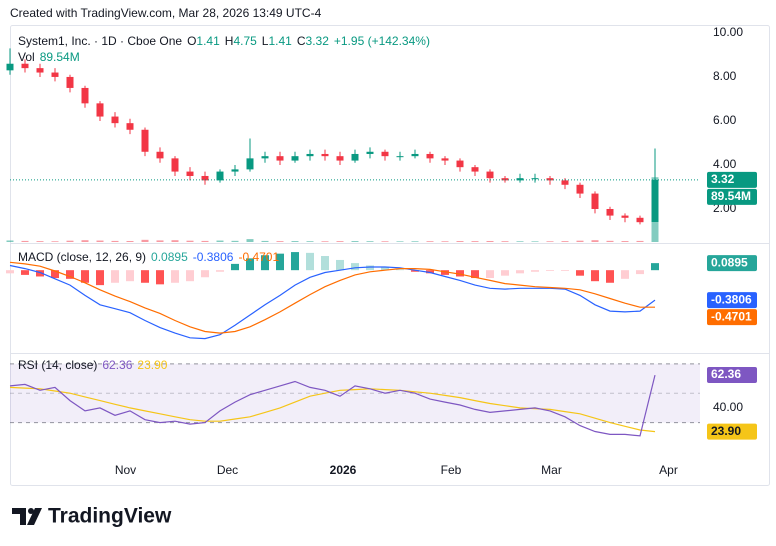 The width and height of the screenshot is (776, 546). Describe the element at coordinates (668, 470) in the screenshot. I see `x-tick-label: Apr` at that location.